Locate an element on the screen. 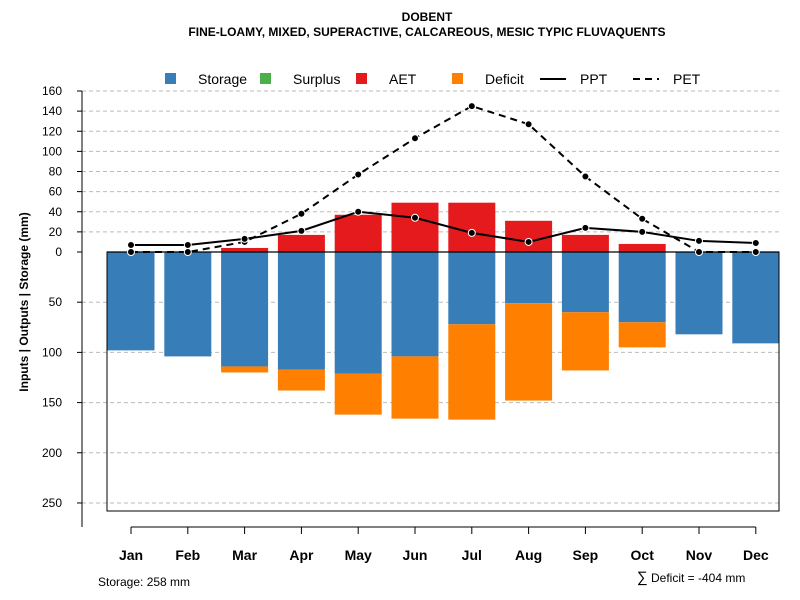 This screenshot has width=800, height=600. storage-total-text: Storage: 258 mm is located at coordinates (144, 582).